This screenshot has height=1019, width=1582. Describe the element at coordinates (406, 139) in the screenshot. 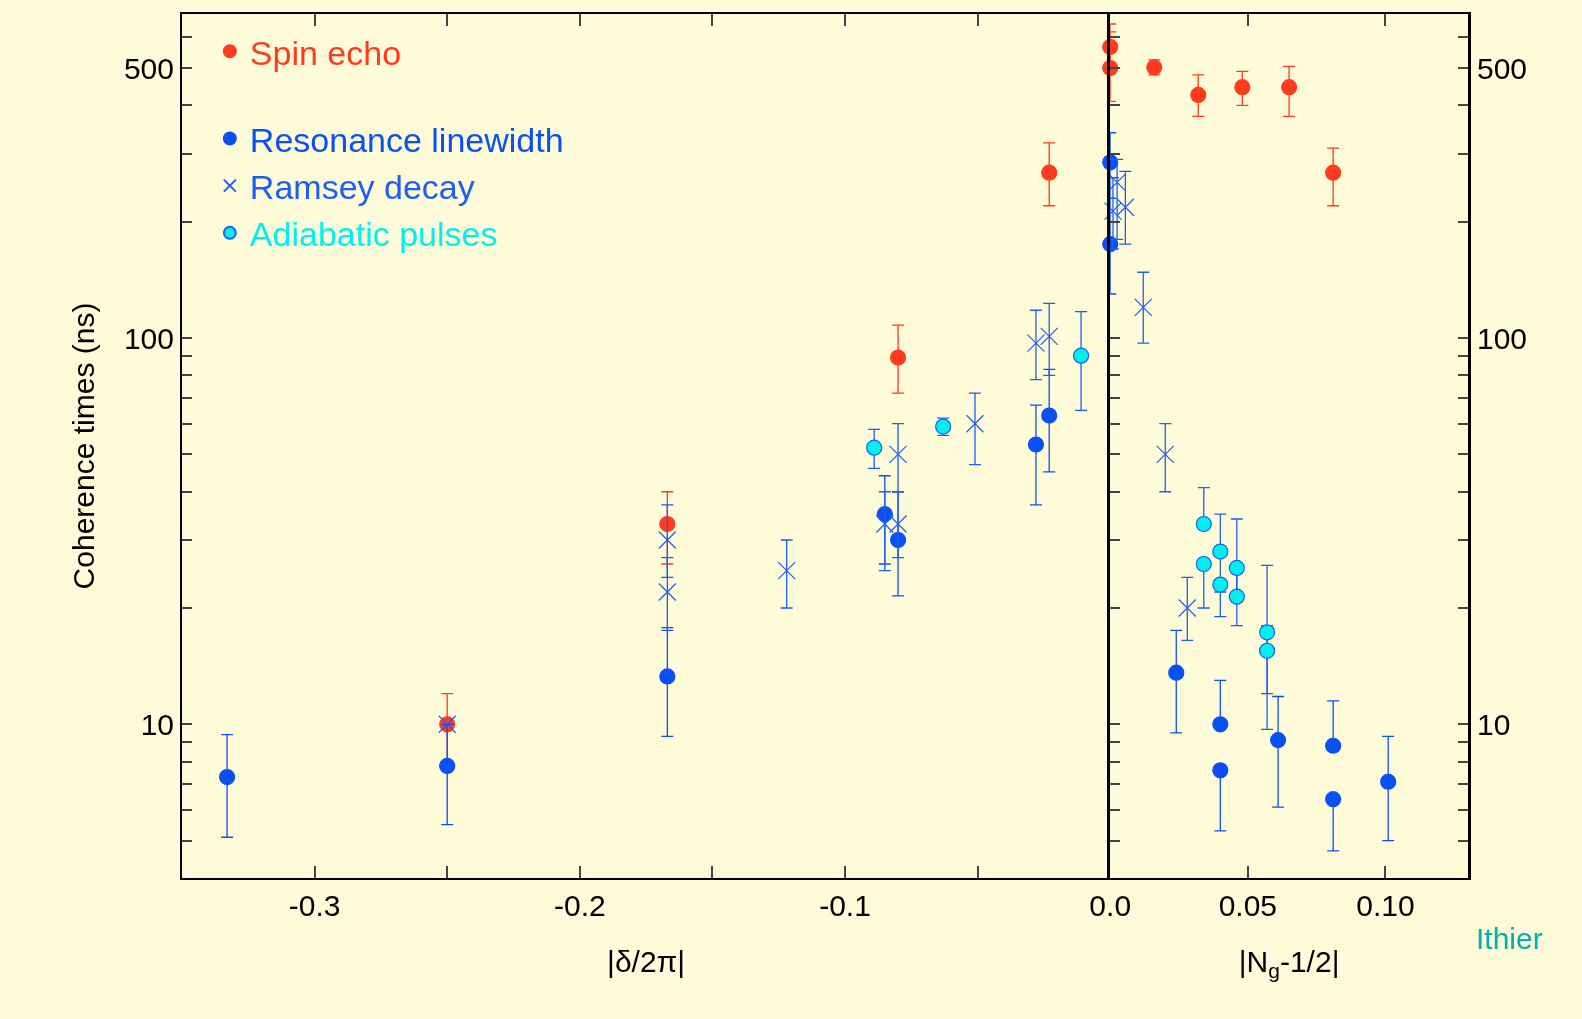

I see `legend-label: Resonance linewidth` at that location.